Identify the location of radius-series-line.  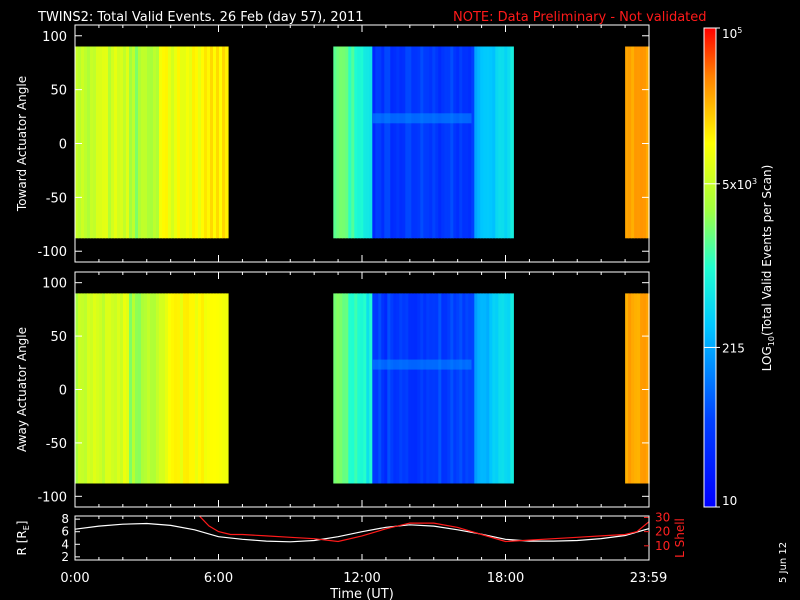
(362, 532).